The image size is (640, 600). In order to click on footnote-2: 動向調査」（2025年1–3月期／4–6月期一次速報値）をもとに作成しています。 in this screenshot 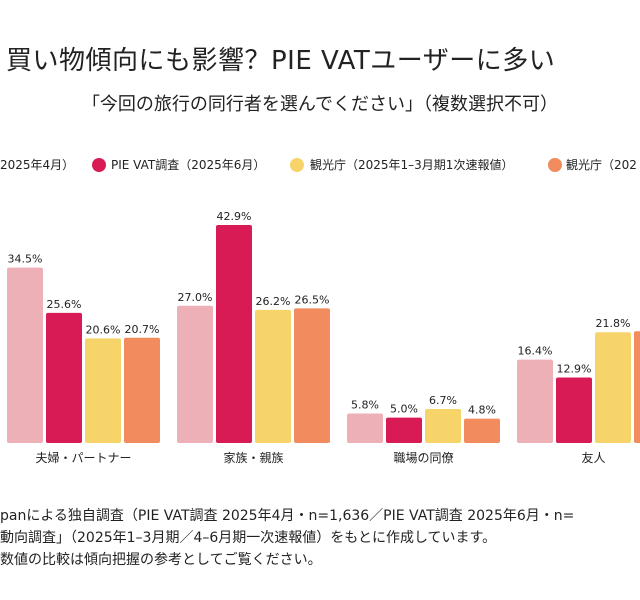, I will do `click(248, 538)`.